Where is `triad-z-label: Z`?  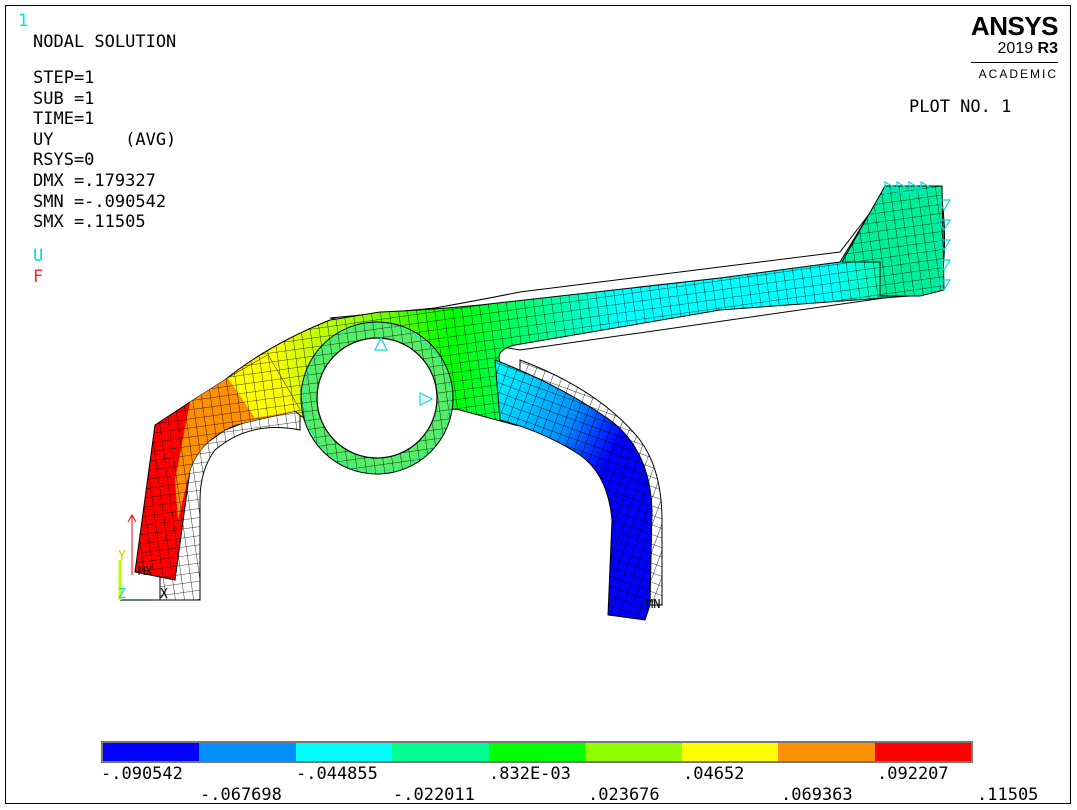 triad-z-label: Z is located at coordinates (122, 594).